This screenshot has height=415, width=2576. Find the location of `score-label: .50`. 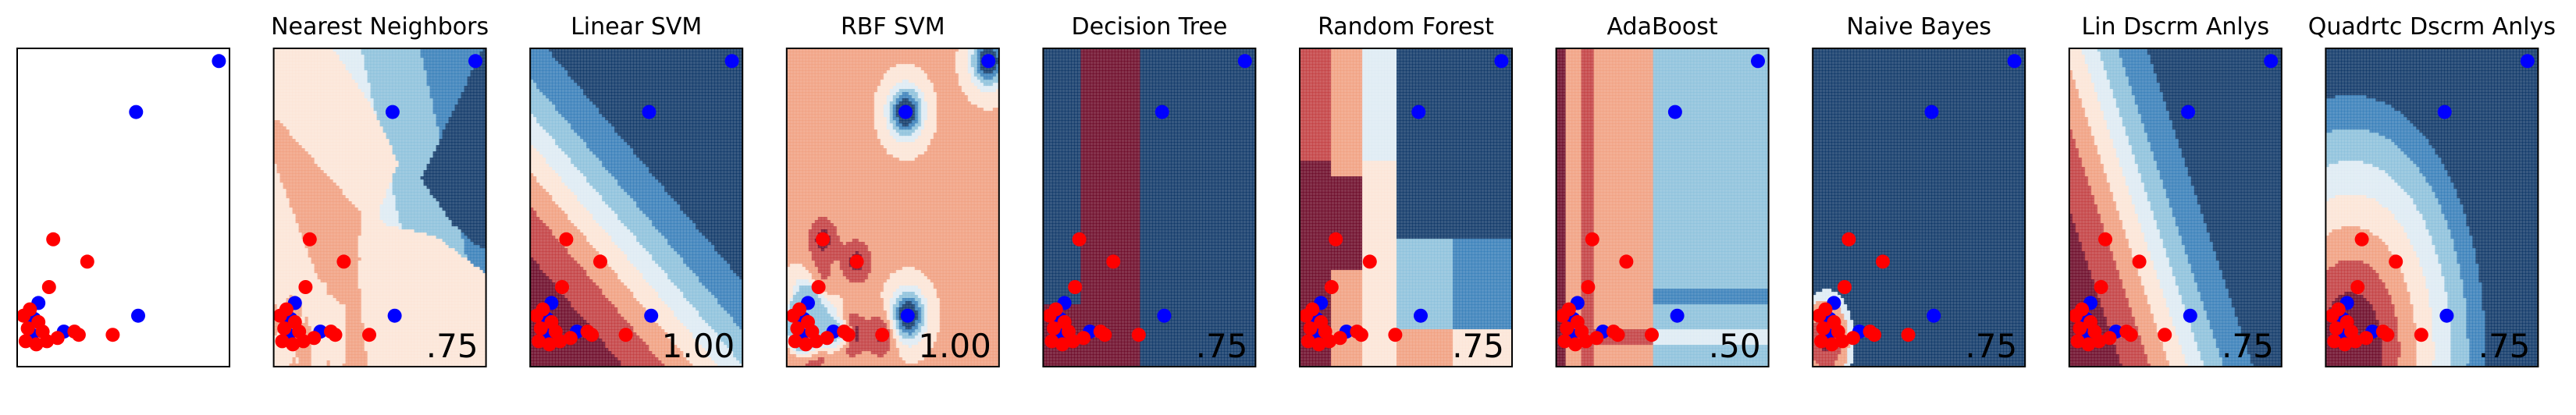

score-label: .50 is located at coordinates (1735, 346).